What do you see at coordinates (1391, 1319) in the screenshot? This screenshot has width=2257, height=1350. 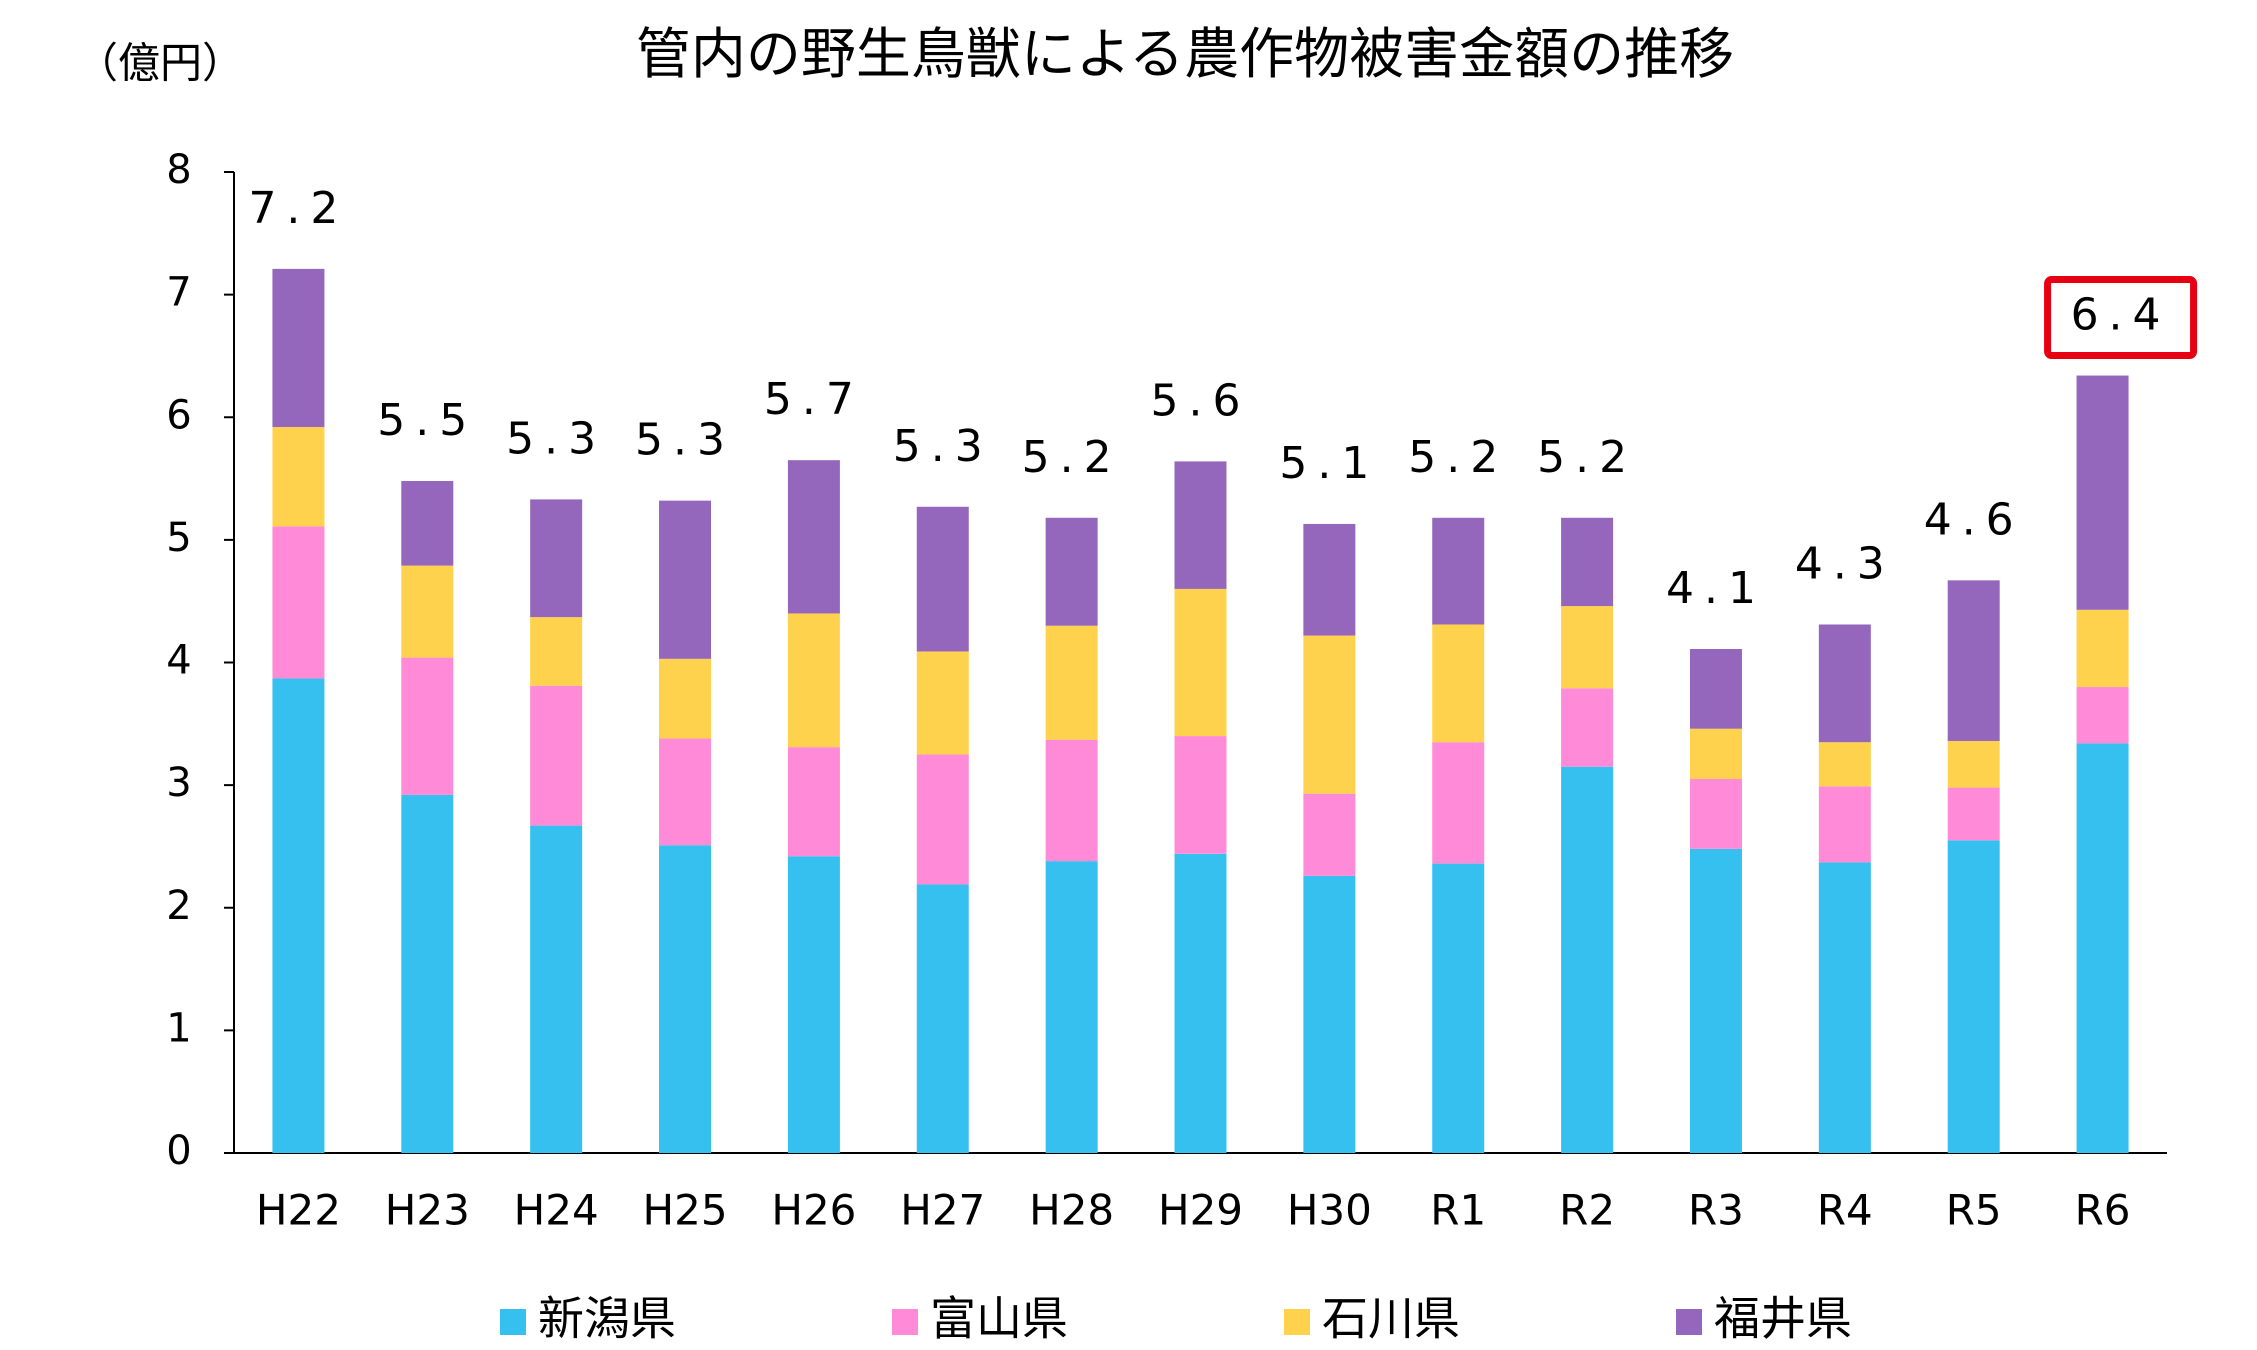 I see `legend-label: 石川県` at bounding box center [1391, 1319].